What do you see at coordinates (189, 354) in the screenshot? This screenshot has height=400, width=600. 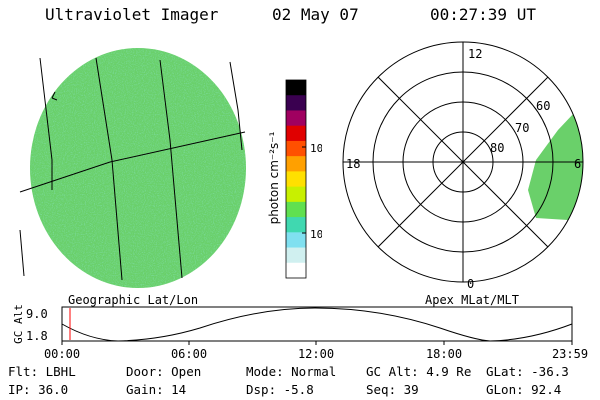 I see `xtick-0600: 06:00` at bounding box center [189, 354].